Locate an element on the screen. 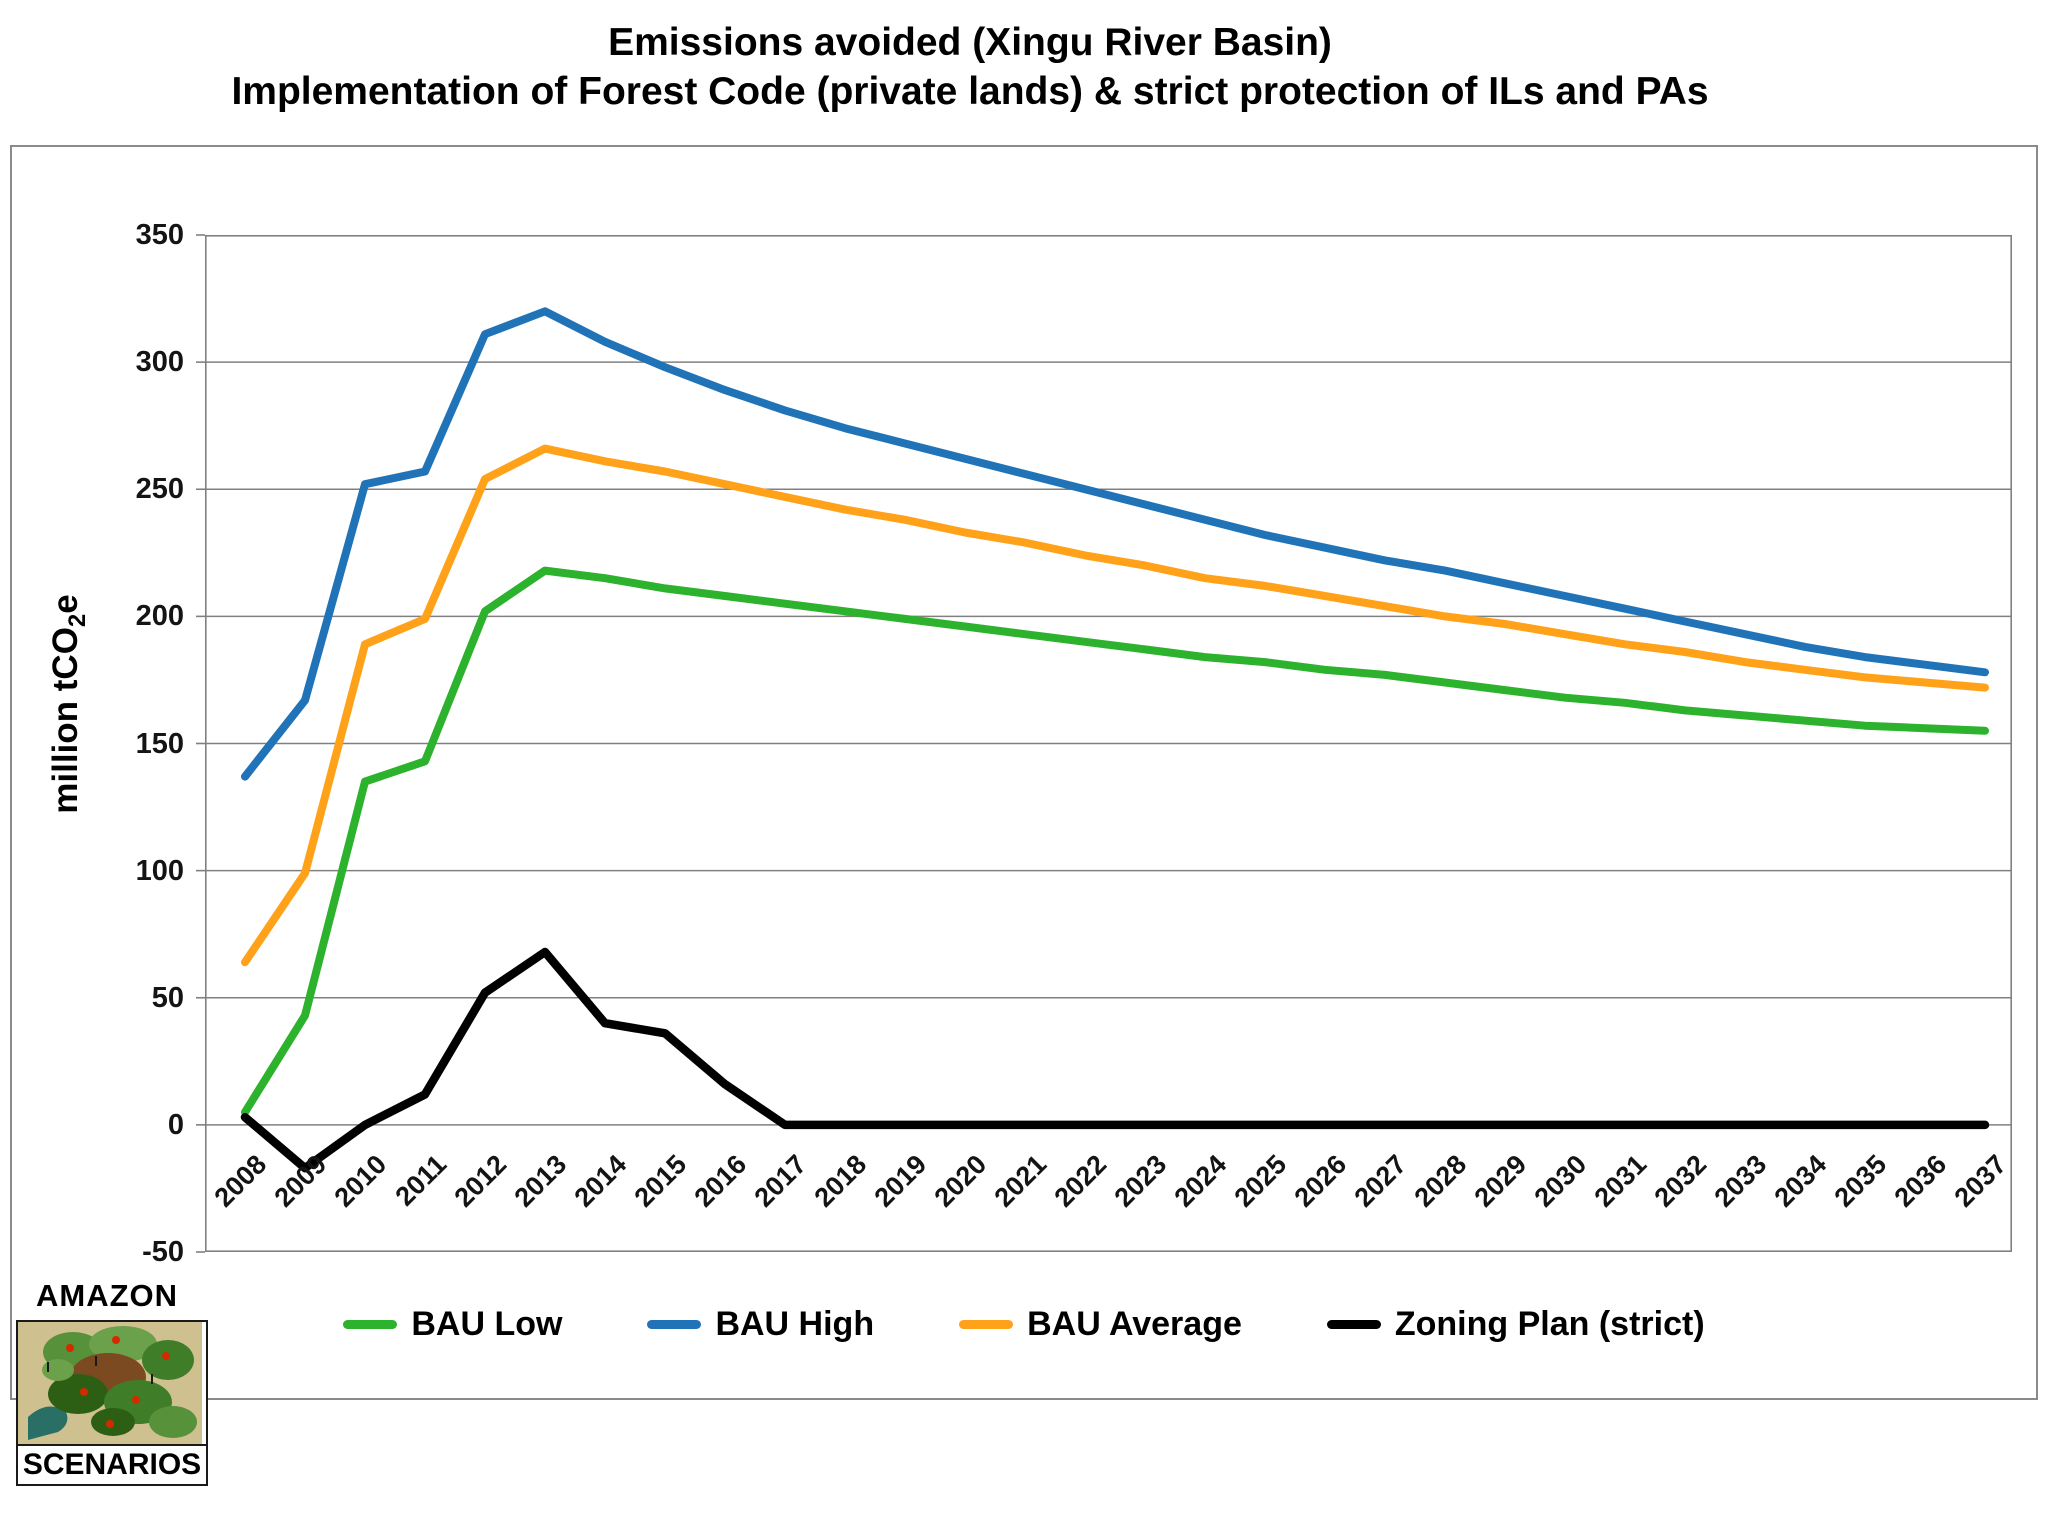 This screenshot has height=1536, width=2048. y-tick-label-350: 350 is located at coordinates (159, 235).